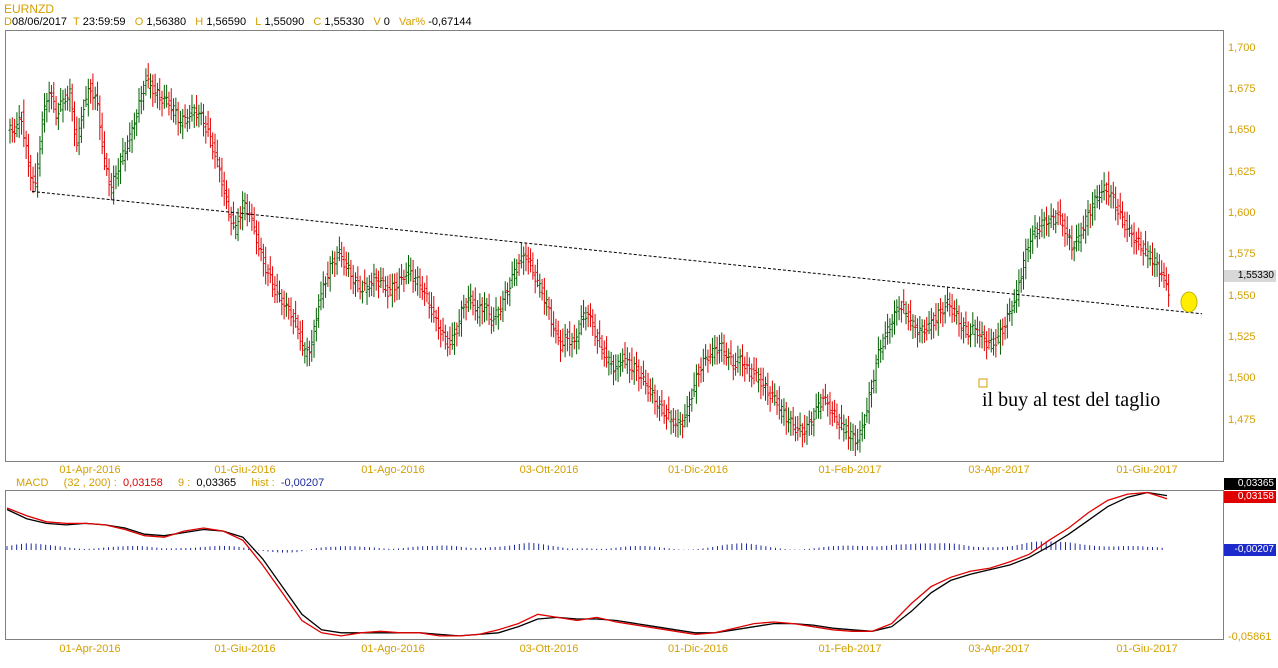  What do you see at coordinates (166, 22) in the screenshot?
I see `open-value: 1,56380` at bounding box center [166, 22].